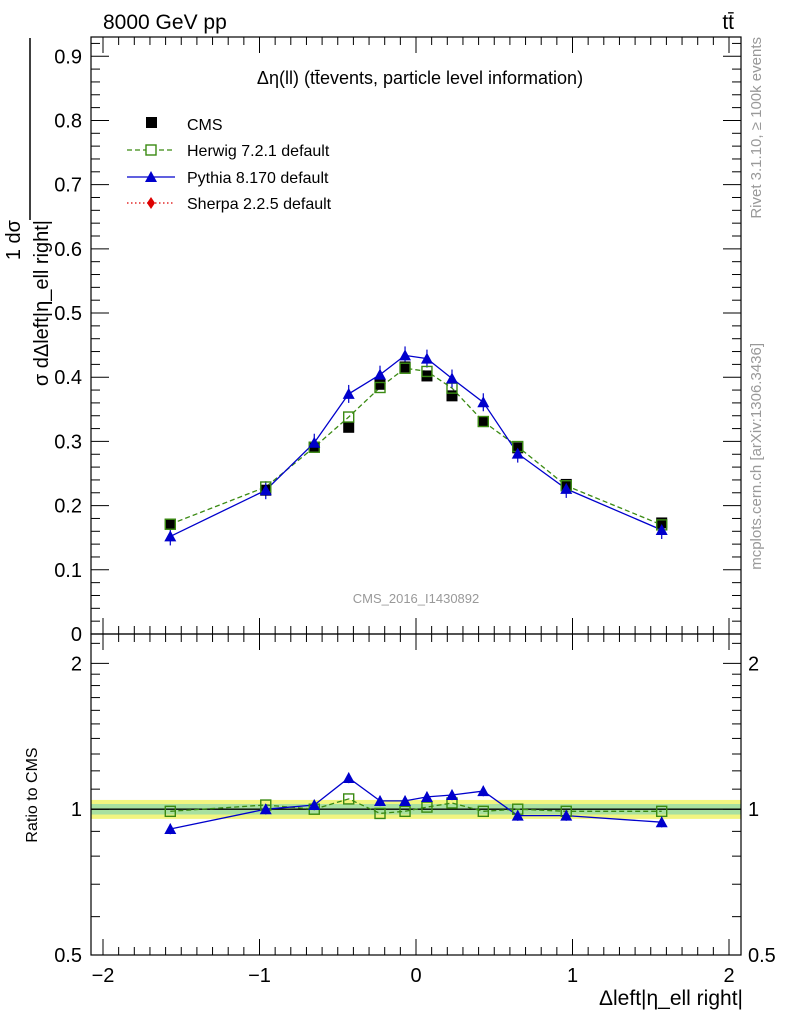 Image resolution: width=786 pixels, height=1024 pixels. I want to click on ratio-y-tick-label: 2, so click(76, 664).